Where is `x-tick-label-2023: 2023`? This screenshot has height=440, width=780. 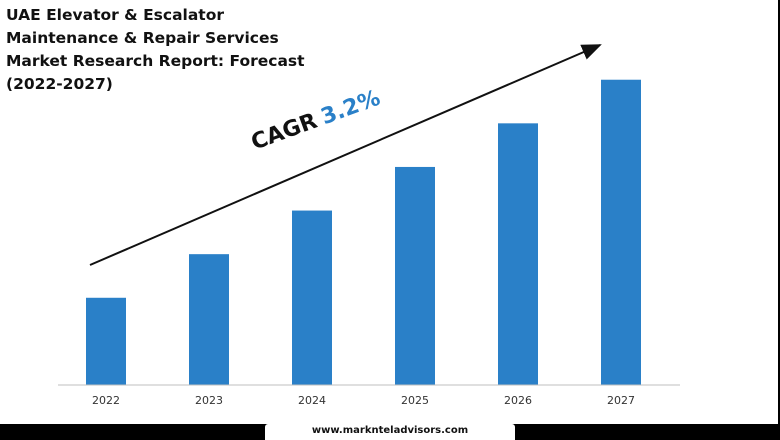
x-tick-label-2023: 2023 is located at coordinates (209, 400).